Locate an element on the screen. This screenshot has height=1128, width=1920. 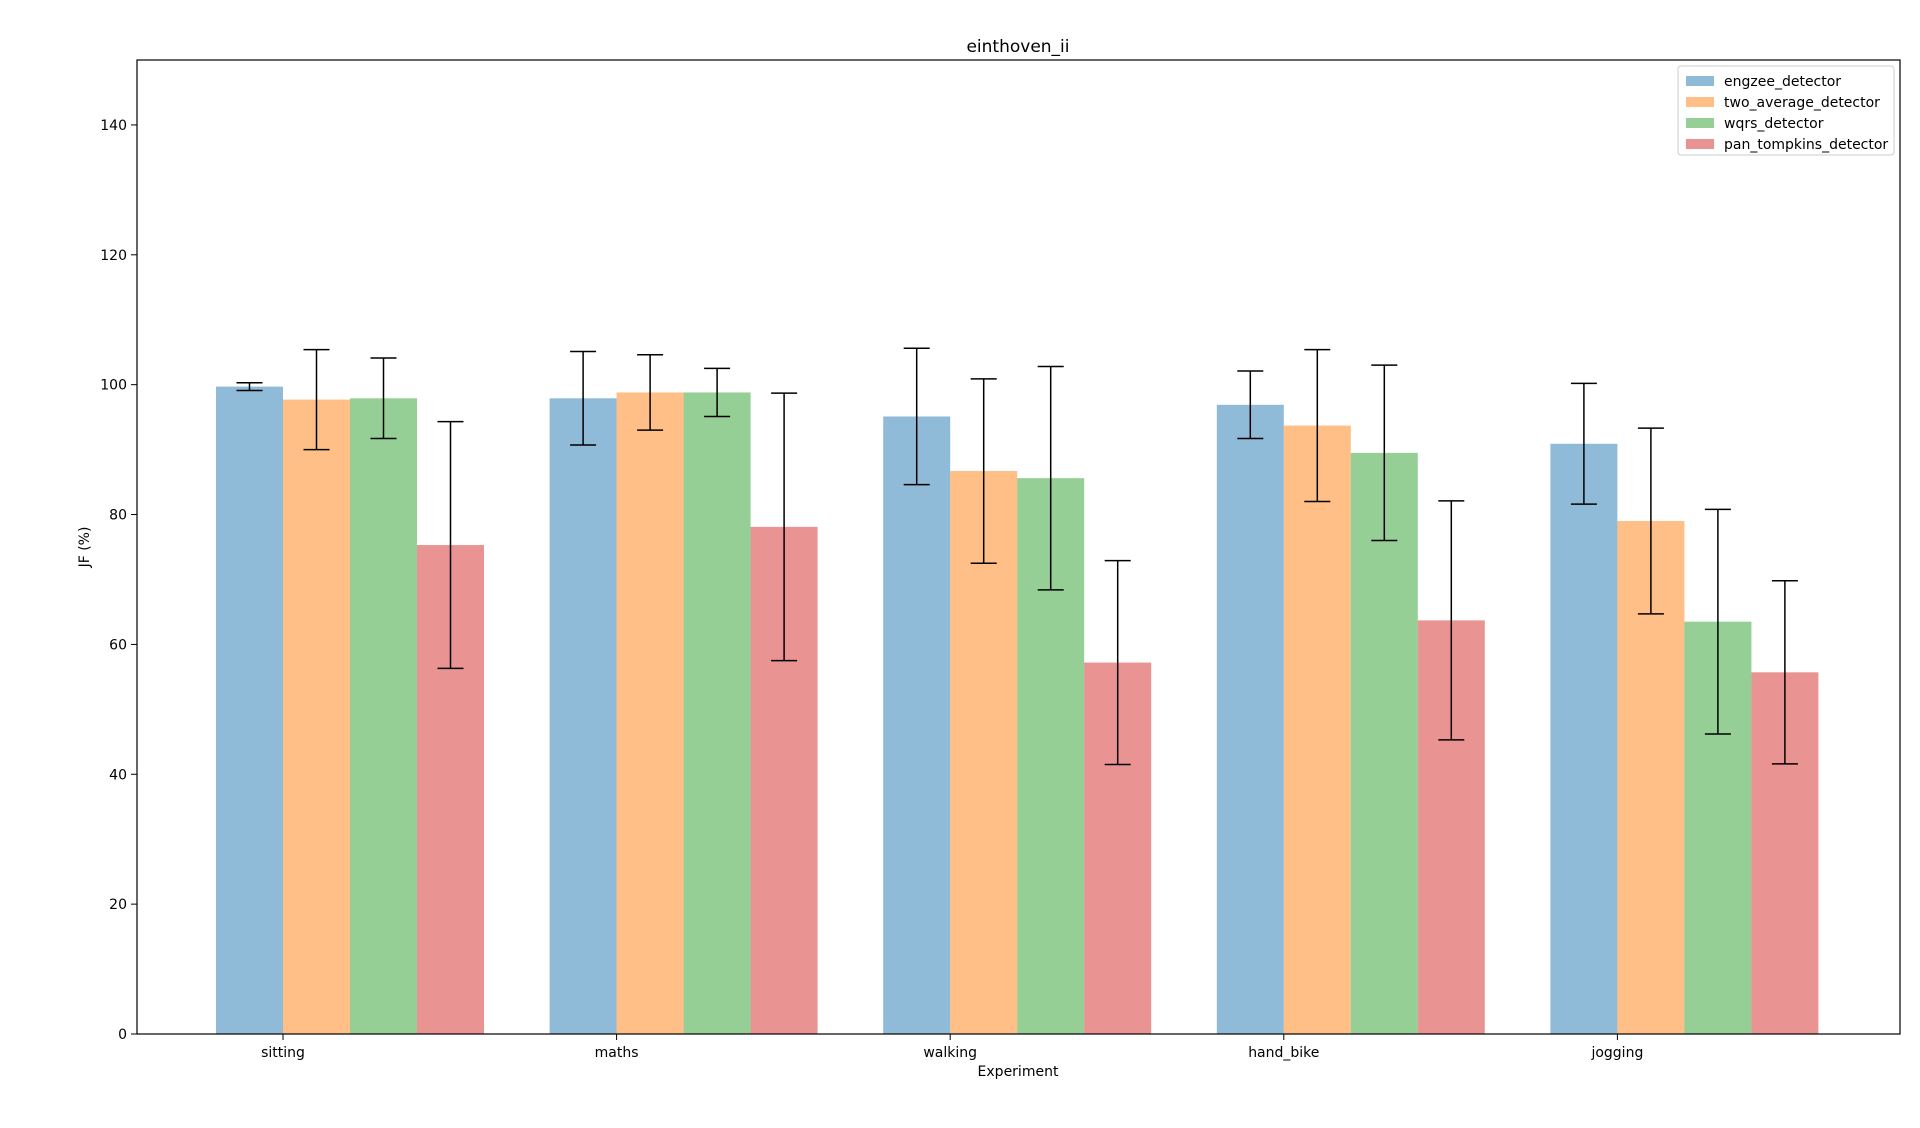
x-axis-label: Experiment is located at coordinates (1018, 1072).